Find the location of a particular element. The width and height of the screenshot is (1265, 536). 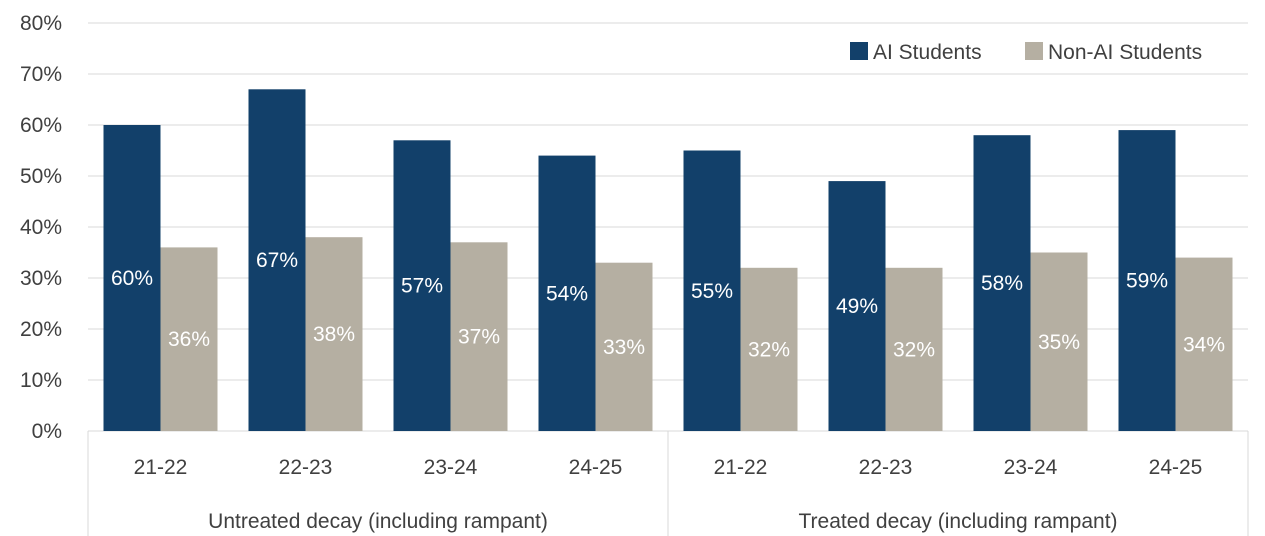

data-label: 36% is located at coordinates (189, 339).